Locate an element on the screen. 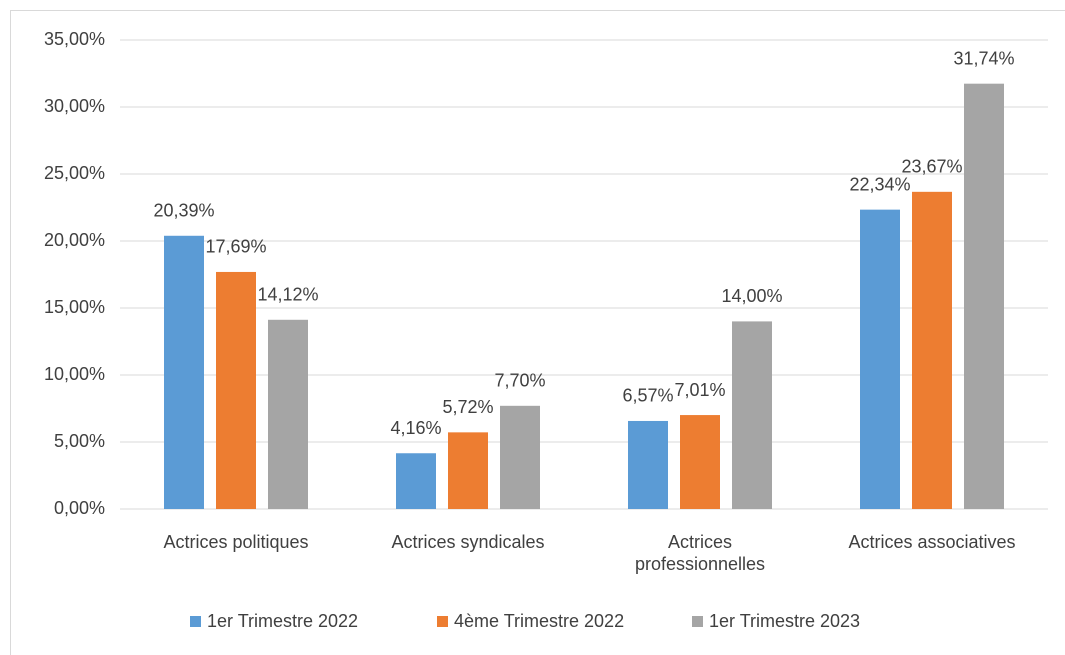  x-tick-label: Actrices professionnelles is located at coordinates (700, 553).